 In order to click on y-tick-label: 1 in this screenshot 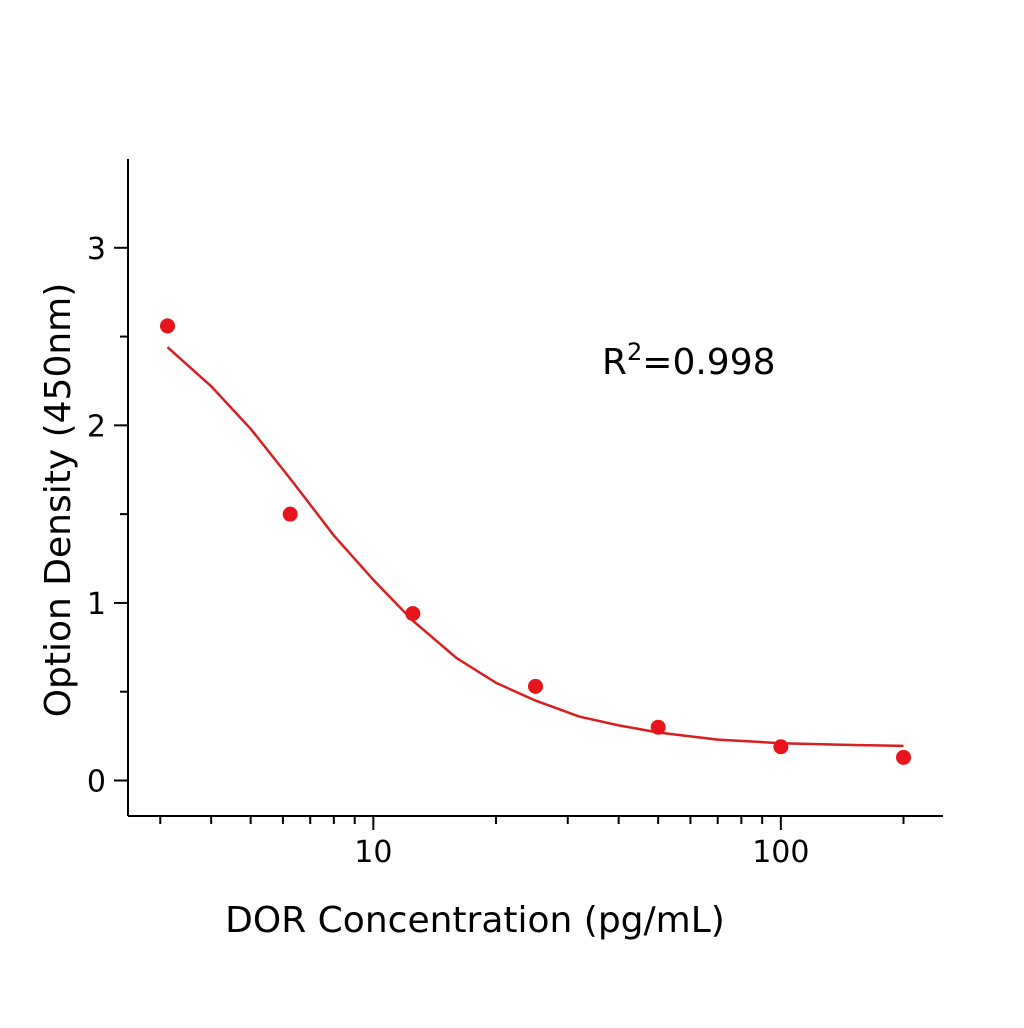, I will do `click(96, 604)`.